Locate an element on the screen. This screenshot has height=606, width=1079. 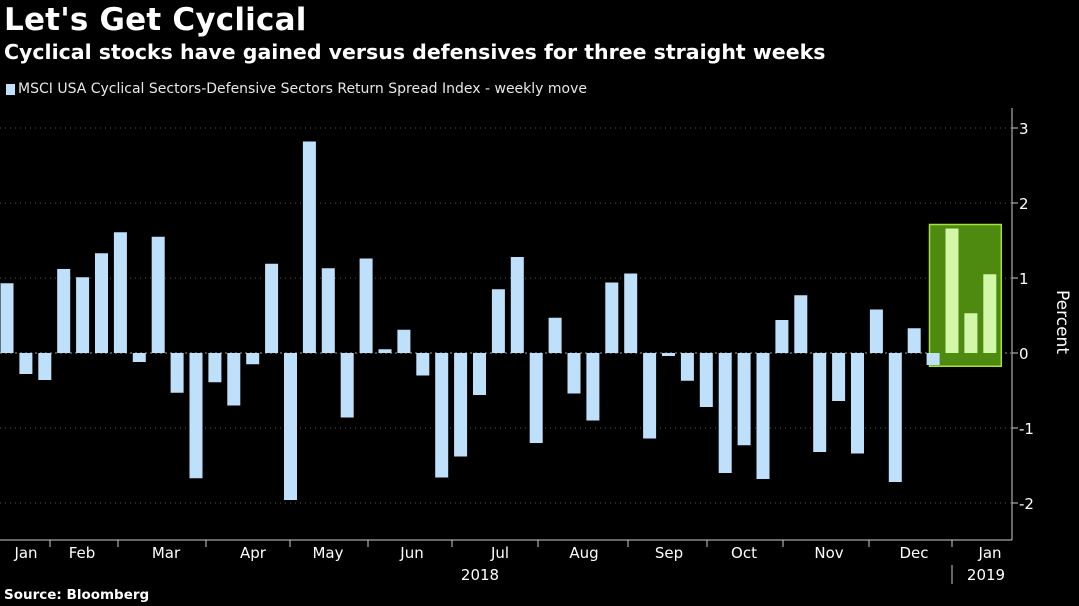
x-tick-label: May is located at coordinates (327, 553).